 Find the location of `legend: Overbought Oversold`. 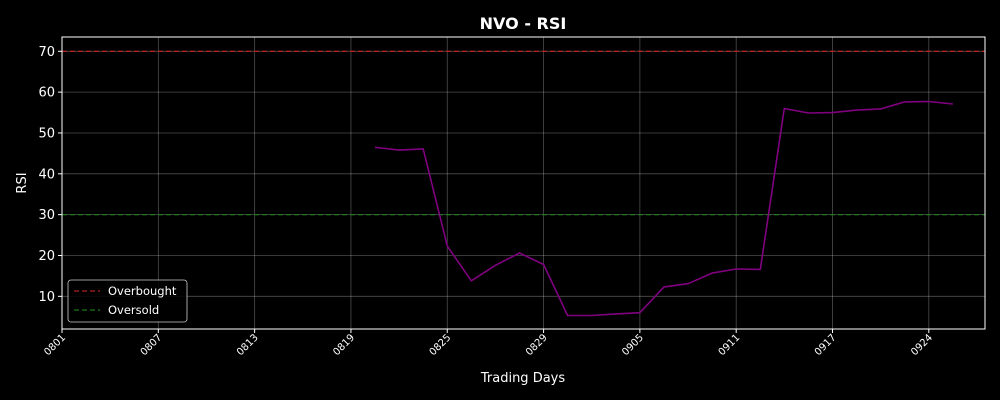

legend: Overbought Oversold is located at coordinates (127, 301).